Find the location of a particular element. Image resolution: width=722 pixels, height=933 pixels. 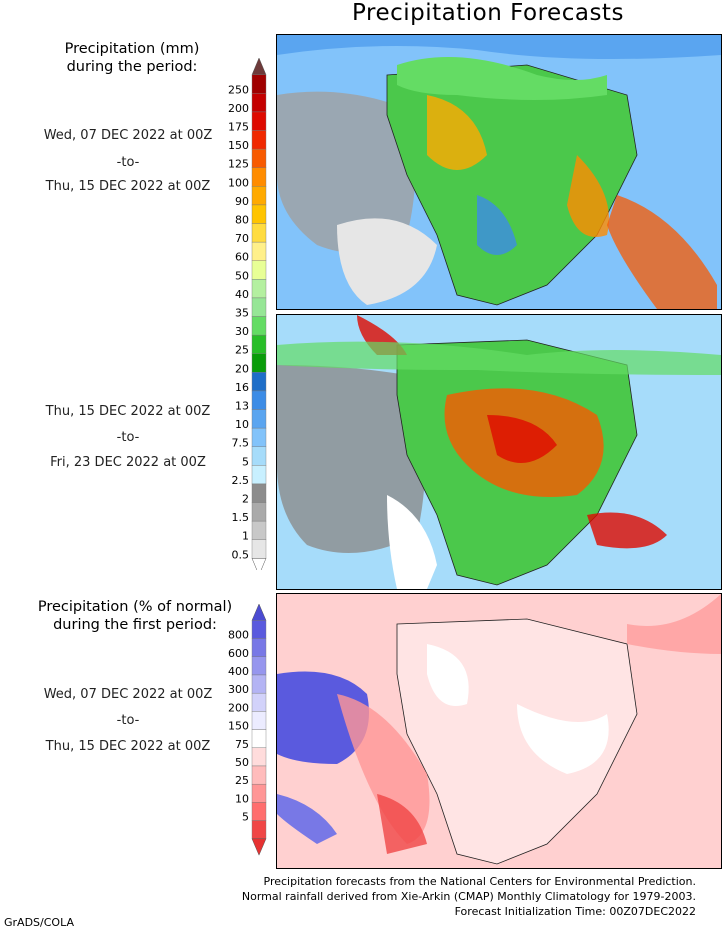

colorbar-label: 16 is located at coordinates (242, 387).